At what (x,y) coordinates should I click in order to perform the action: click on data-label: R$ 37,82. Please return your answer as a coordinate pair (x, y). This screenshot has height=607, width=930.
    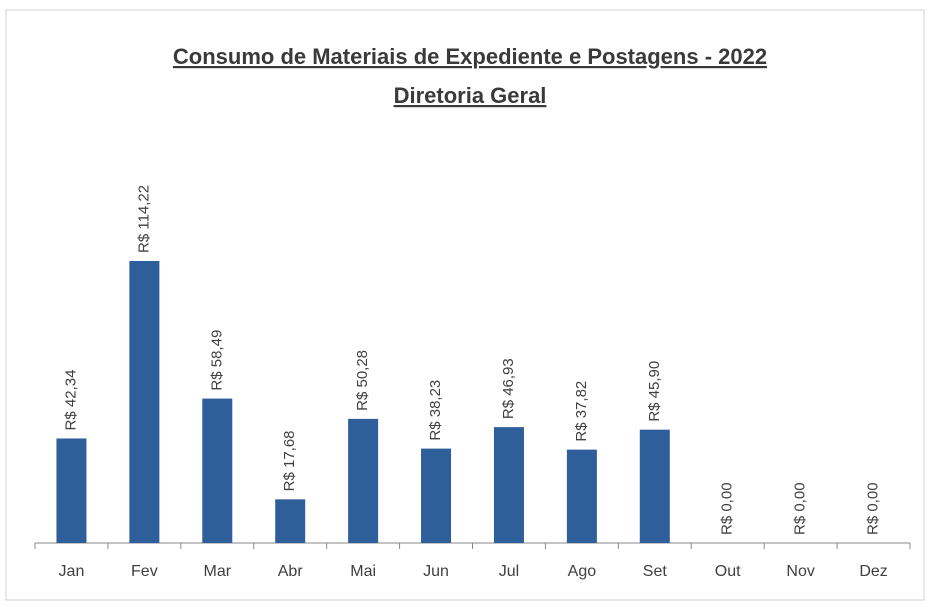
    Looking at the image, I should click on (581, 411).